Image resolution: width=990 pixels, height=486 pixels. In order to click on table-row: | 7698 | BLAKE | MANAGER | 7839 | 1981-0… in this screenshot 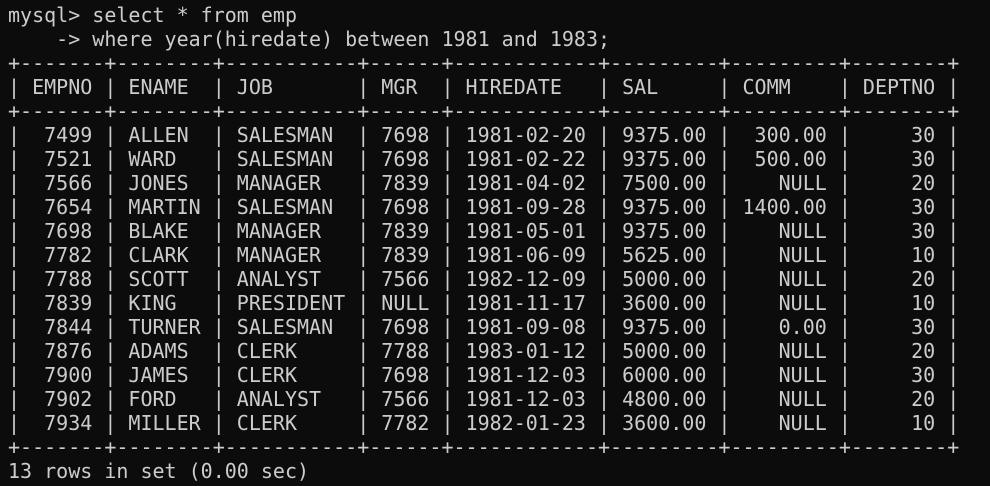, I will do `click(484, 231)`.